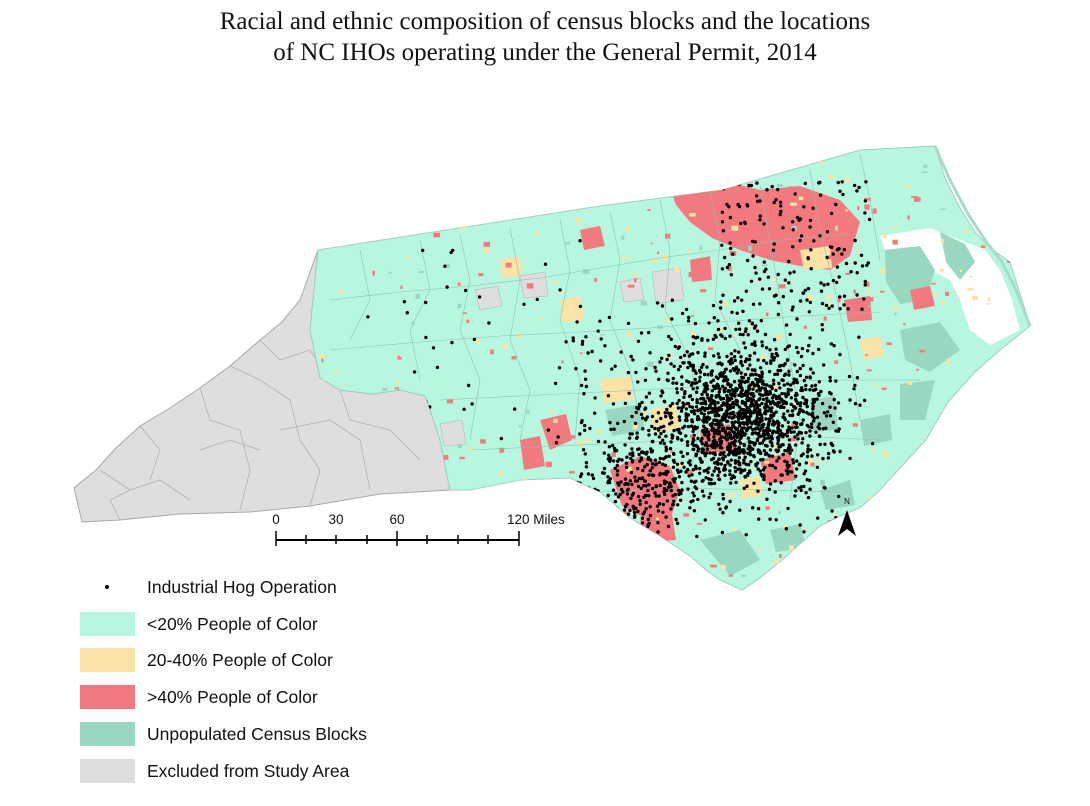 Image resolution: width=1090 pixels, height=806 pixels. Describe the element at coordinates (107, 771) in the screenshot. I see `excluded-swatch` at that location.